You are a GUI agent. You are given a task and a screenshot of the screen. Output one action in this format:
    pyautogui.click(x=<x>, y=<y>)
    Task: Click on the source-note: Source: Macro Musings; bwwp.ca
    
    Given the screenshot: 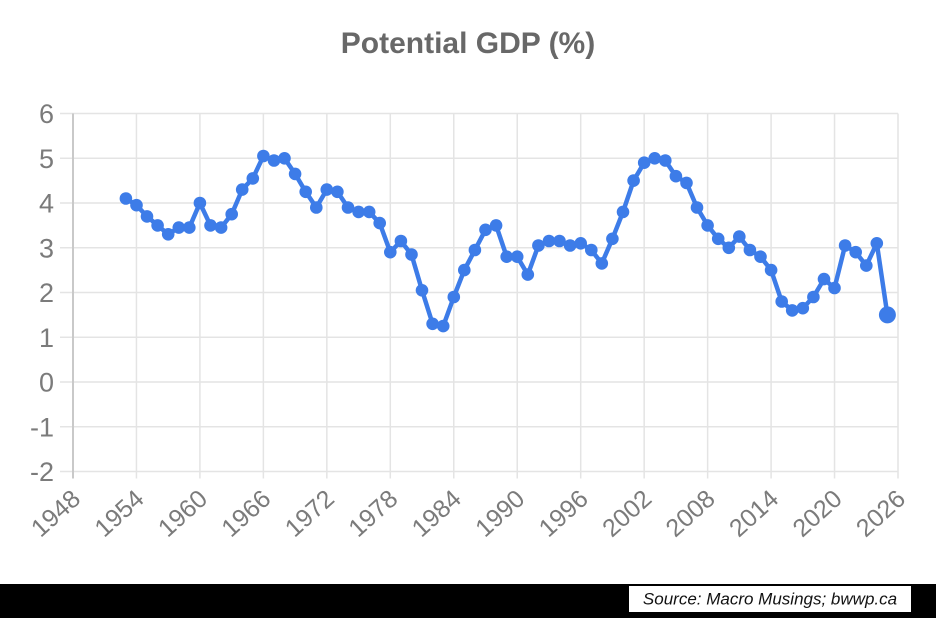 What is the action you would take?
    pyautogui.click(x=770, y=599)
    